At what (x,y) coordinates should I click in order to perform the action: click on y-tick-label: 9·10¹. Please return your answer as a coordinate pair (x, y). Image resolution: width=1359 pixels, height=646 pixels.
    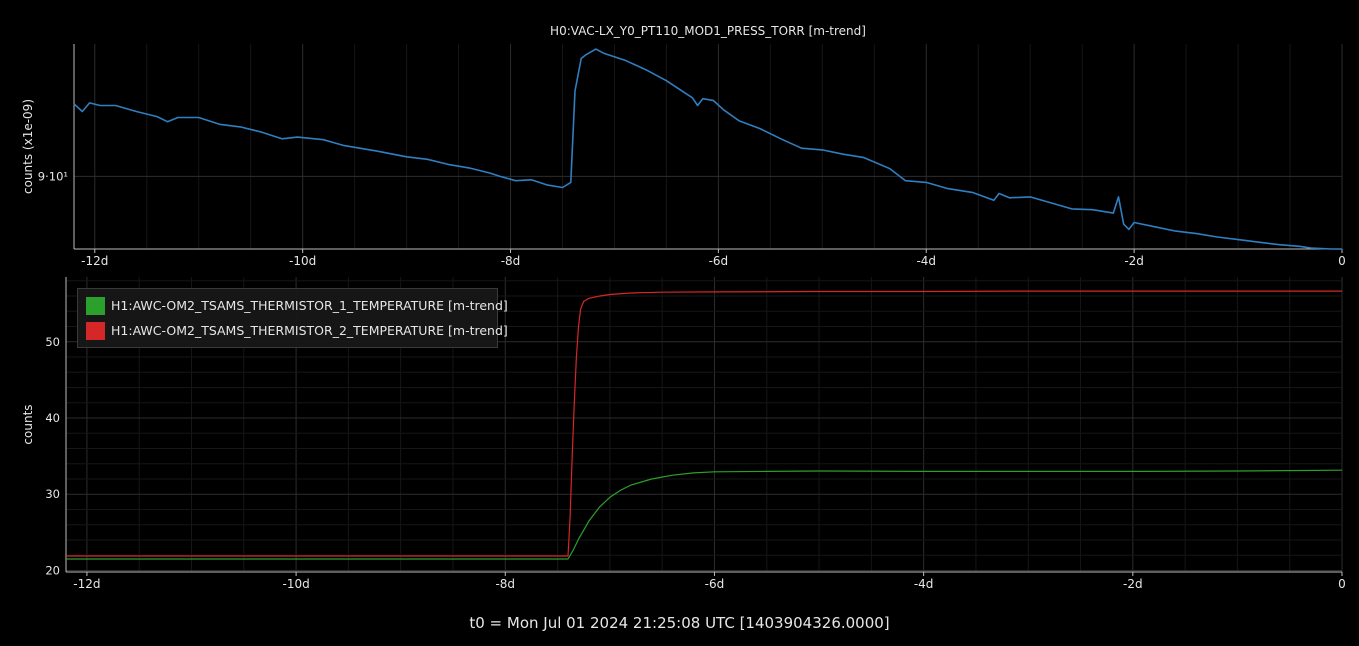
    Looking at the image, I should click on (53, 176).